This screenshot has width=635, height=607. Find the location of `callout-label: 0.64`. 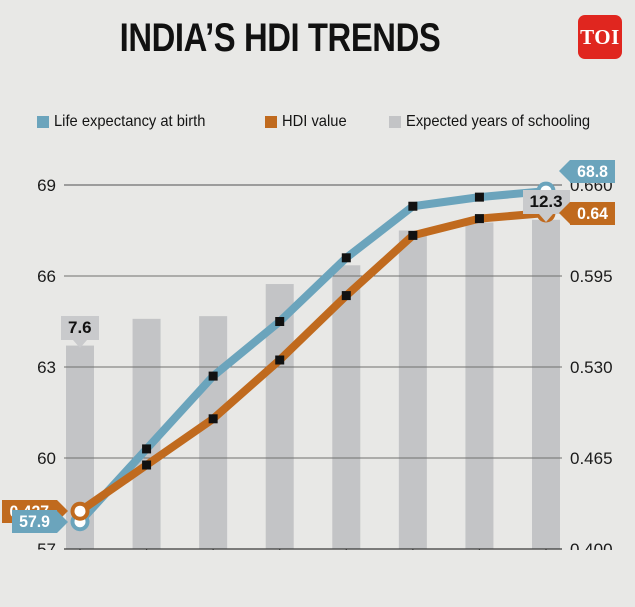

callout-label: 0.64 is located at coordinates (593, 213).